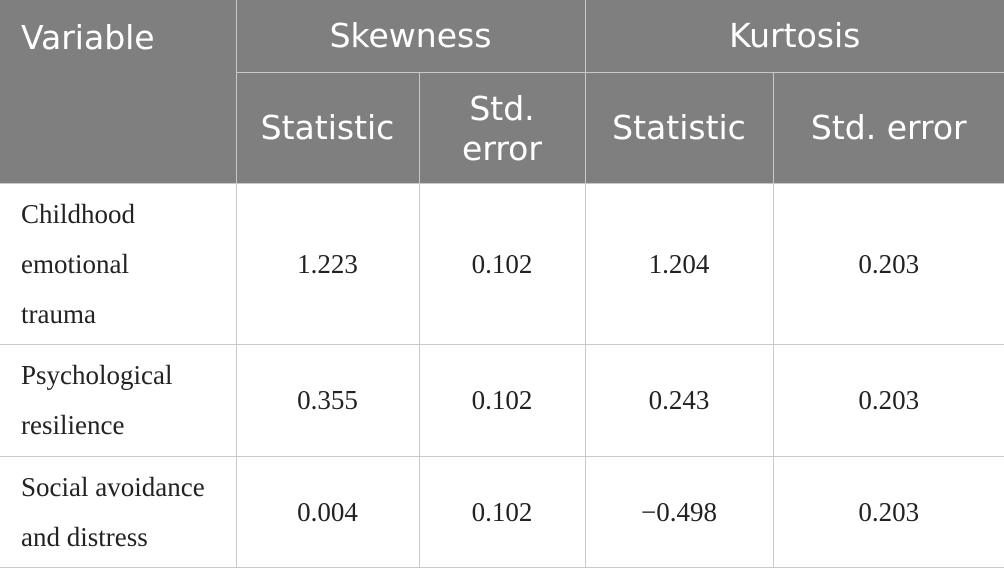 The width and height of the screenshot is (1004, 585). I want to click on header-skewness-std-error-text: Std. error, so click(502, 128).